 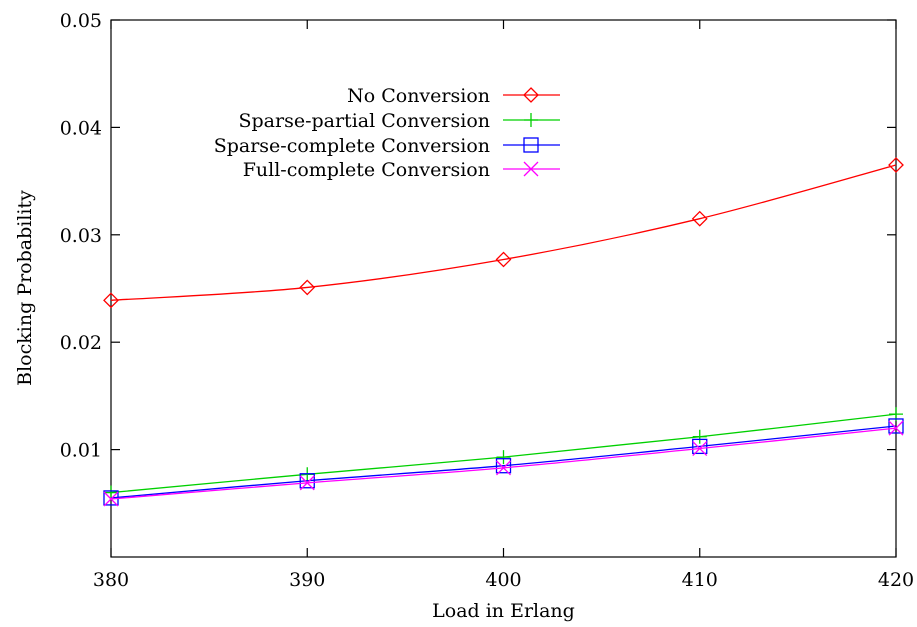 What do you see at coordinates (25, 288) in the screenshot?
I see `y-axis-title: Blocking Probability` at bounding box center [25, 288].